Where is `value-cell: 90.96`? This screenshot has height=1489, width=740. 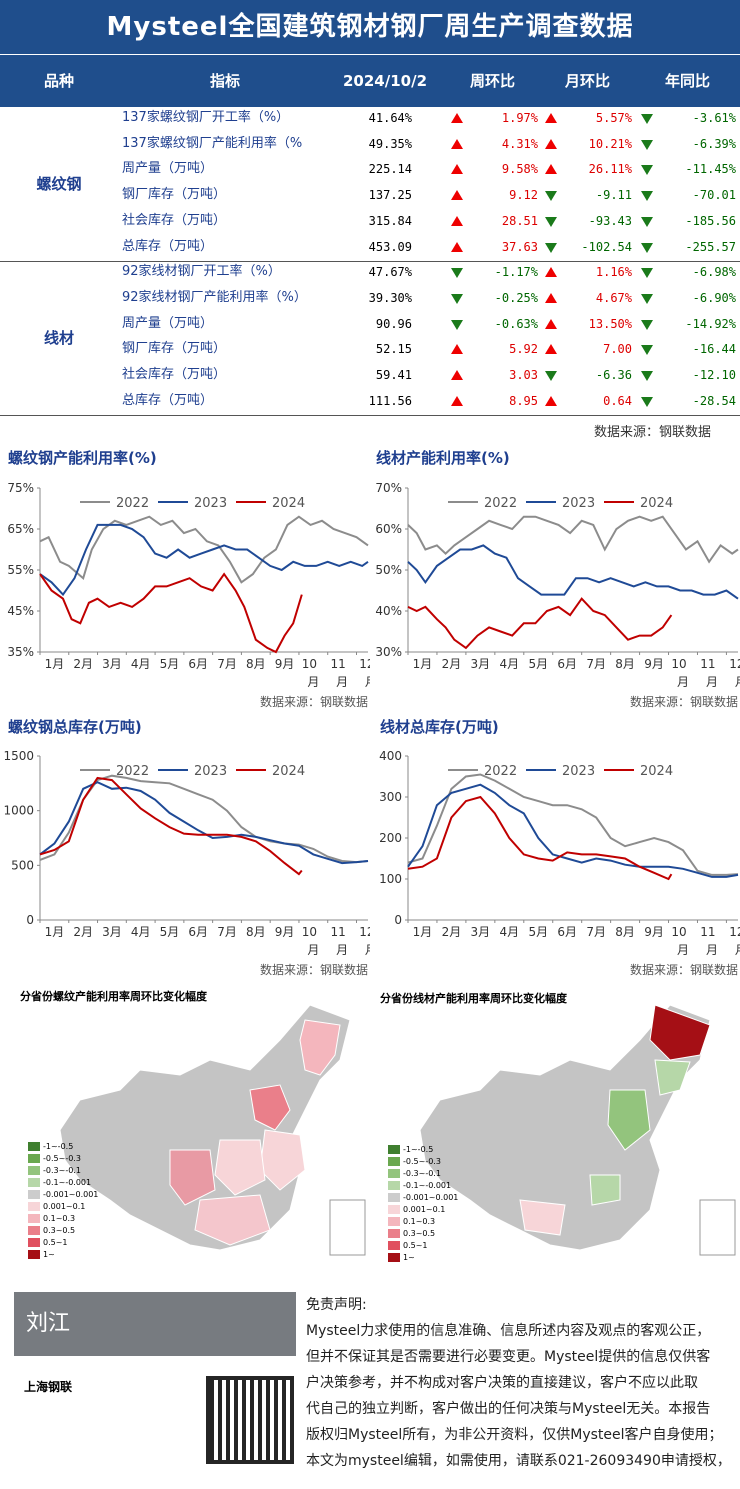
value-cell: 90.96 is located at coordinates (393, 323).